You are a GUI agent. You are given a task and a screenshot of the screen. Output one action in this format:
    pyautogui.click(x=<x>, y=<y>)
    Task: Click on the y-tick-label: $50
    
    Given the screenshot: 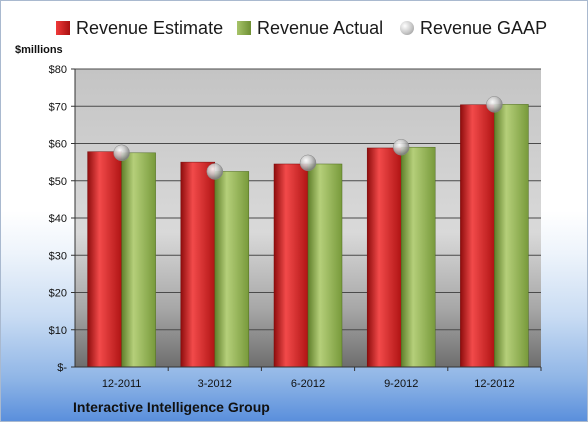 What is the action you would take?
    pyautogui.click(x=58, y=182)
    